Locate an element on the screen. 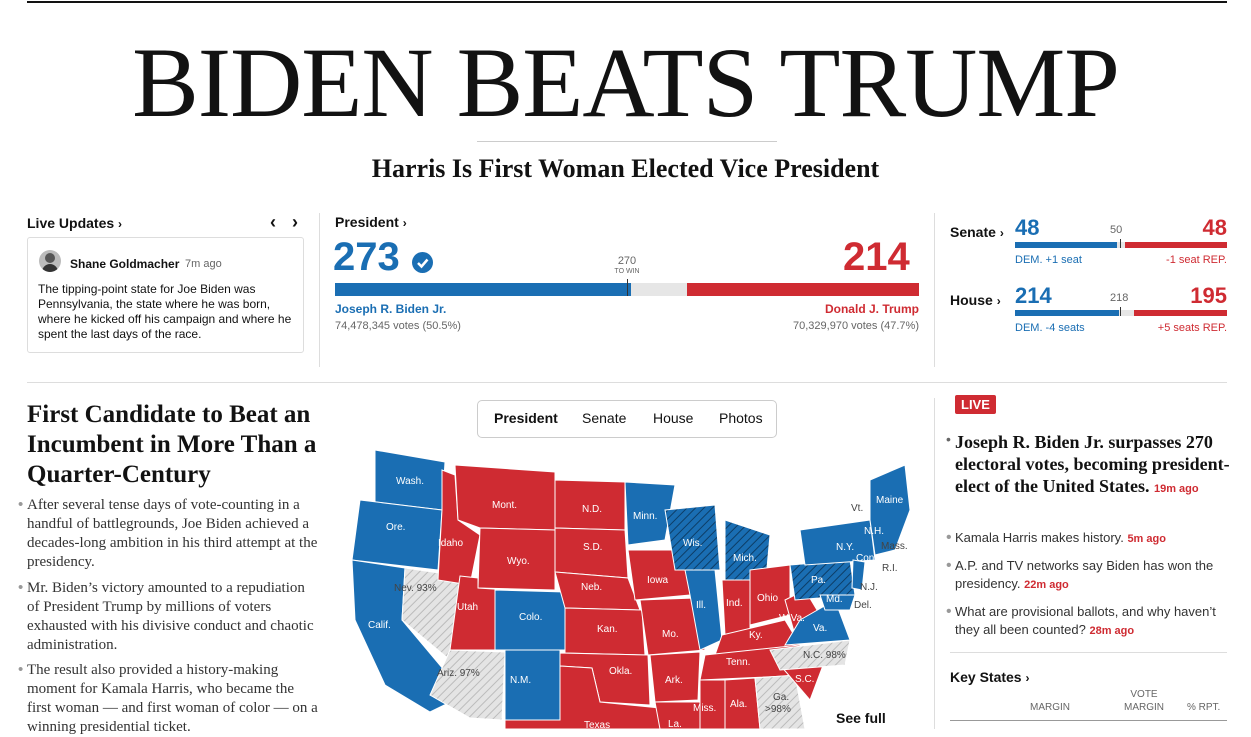 The image size is (1251, 737). senate-dem-note: DEM. +1 seat is located at coordinates (1048, 260).